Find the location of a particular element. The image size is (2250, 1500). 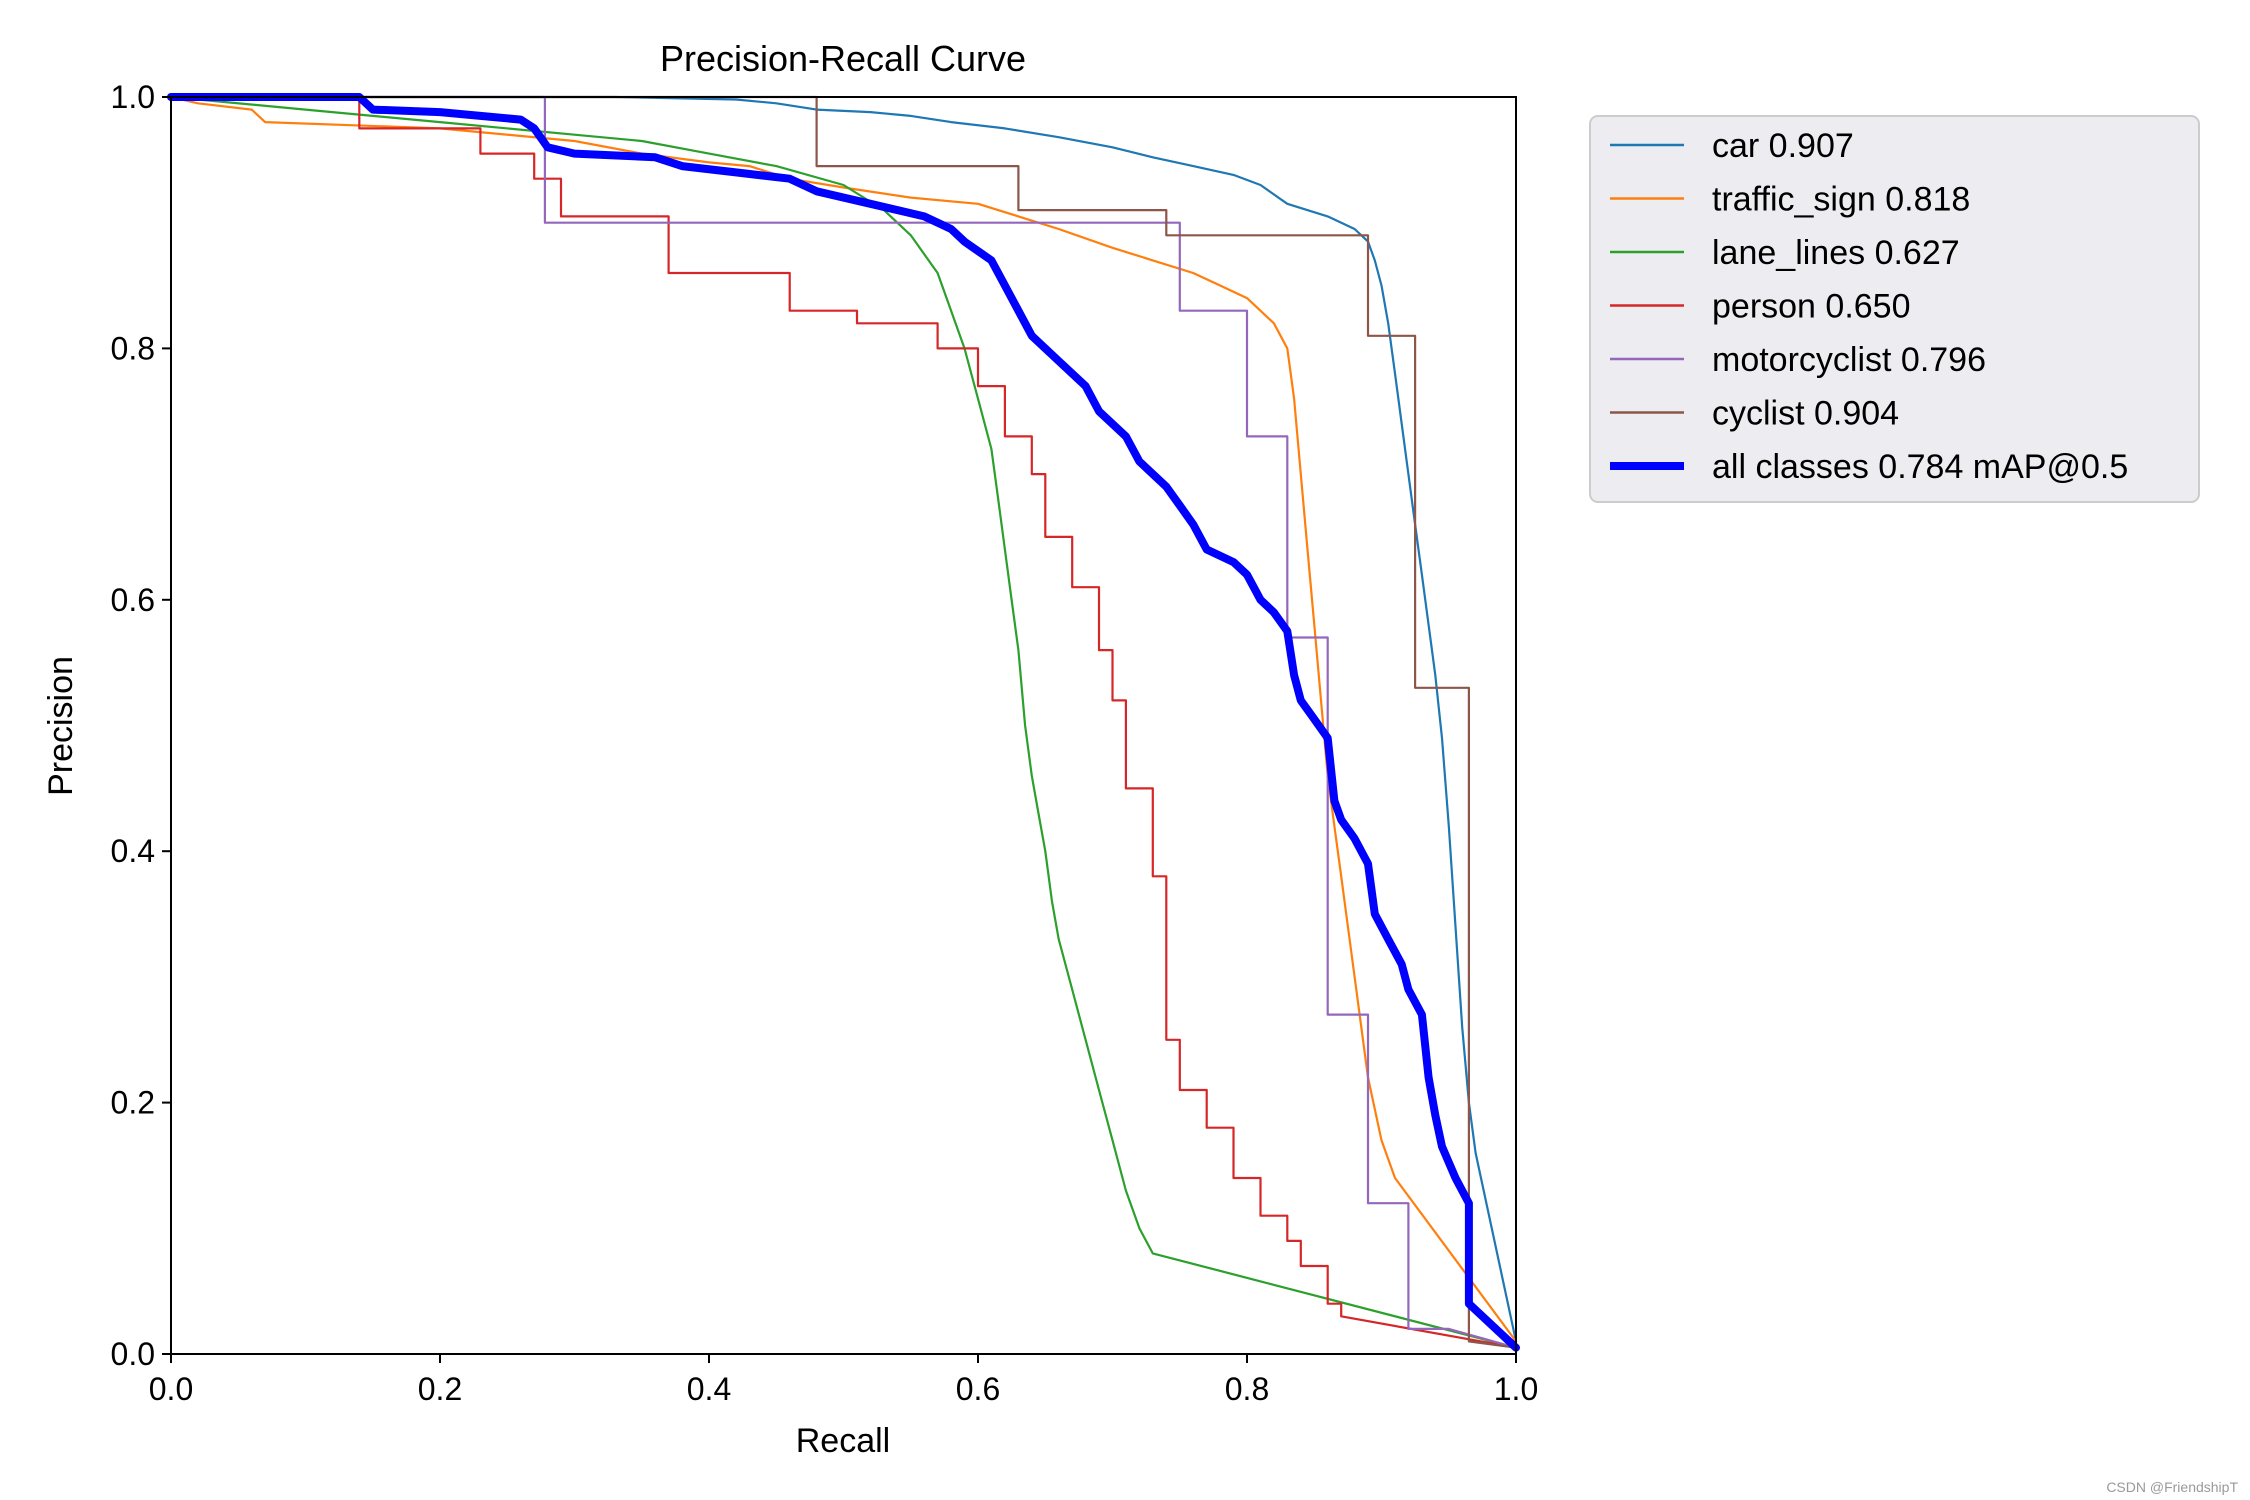

x-axis: 0.0 0.2 0.4 0.6 0.8 1.0 is located at coordinates (843, 1380).